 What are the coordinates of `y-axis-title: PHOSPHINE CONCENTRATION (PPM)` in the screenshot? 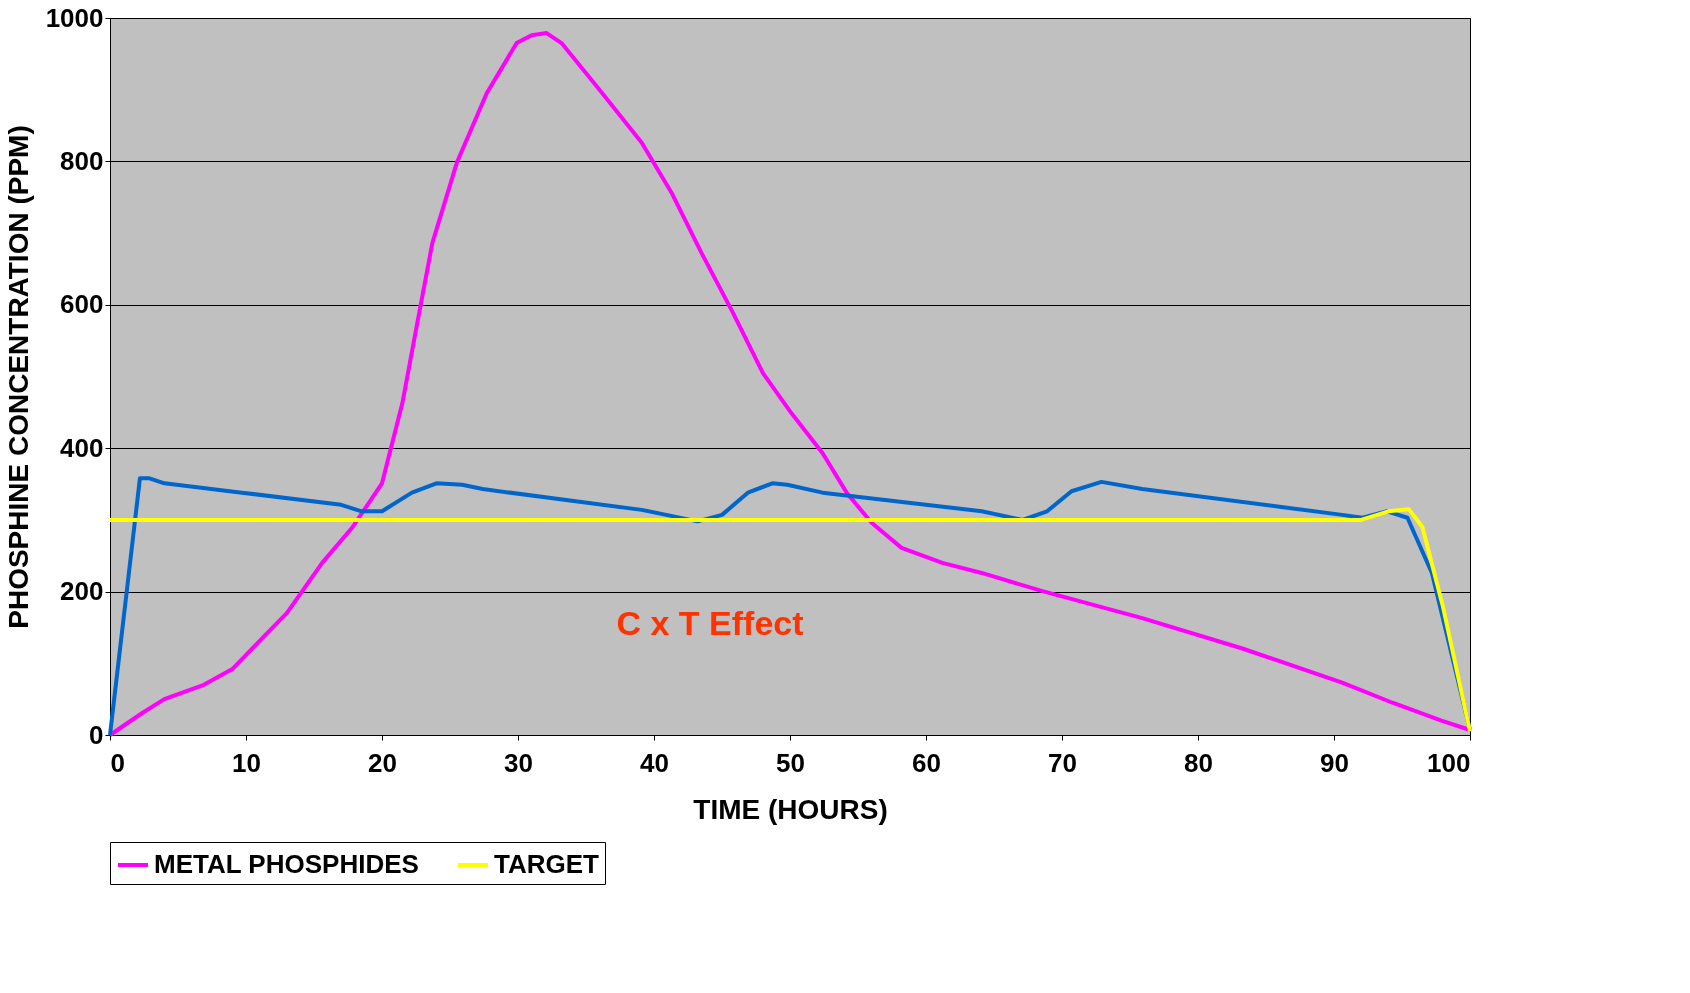 It's located at (18, 377).